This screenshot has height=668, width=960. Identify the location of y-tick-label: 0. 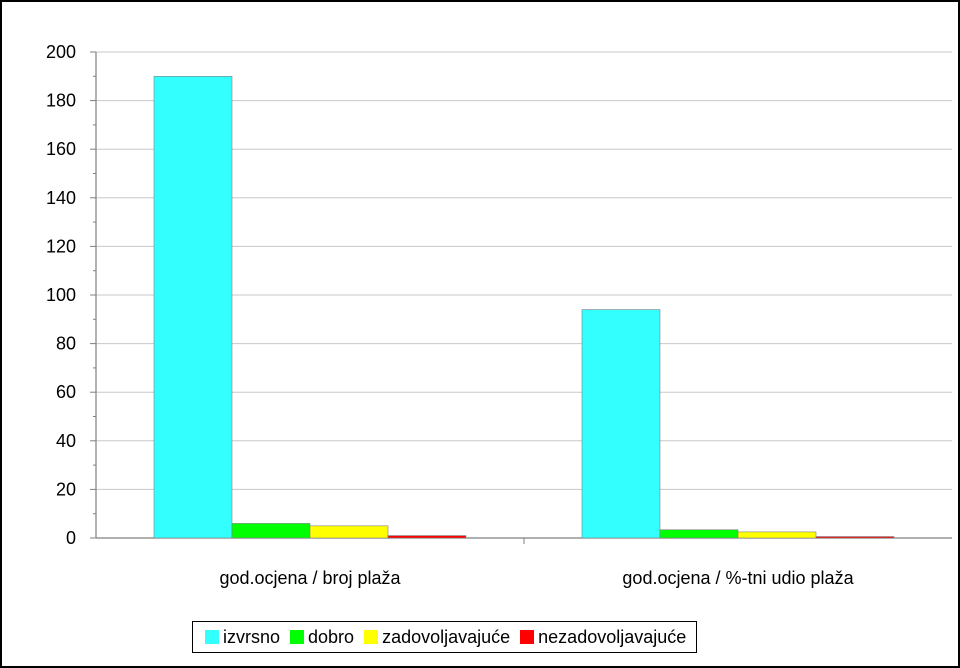
(71, 538).